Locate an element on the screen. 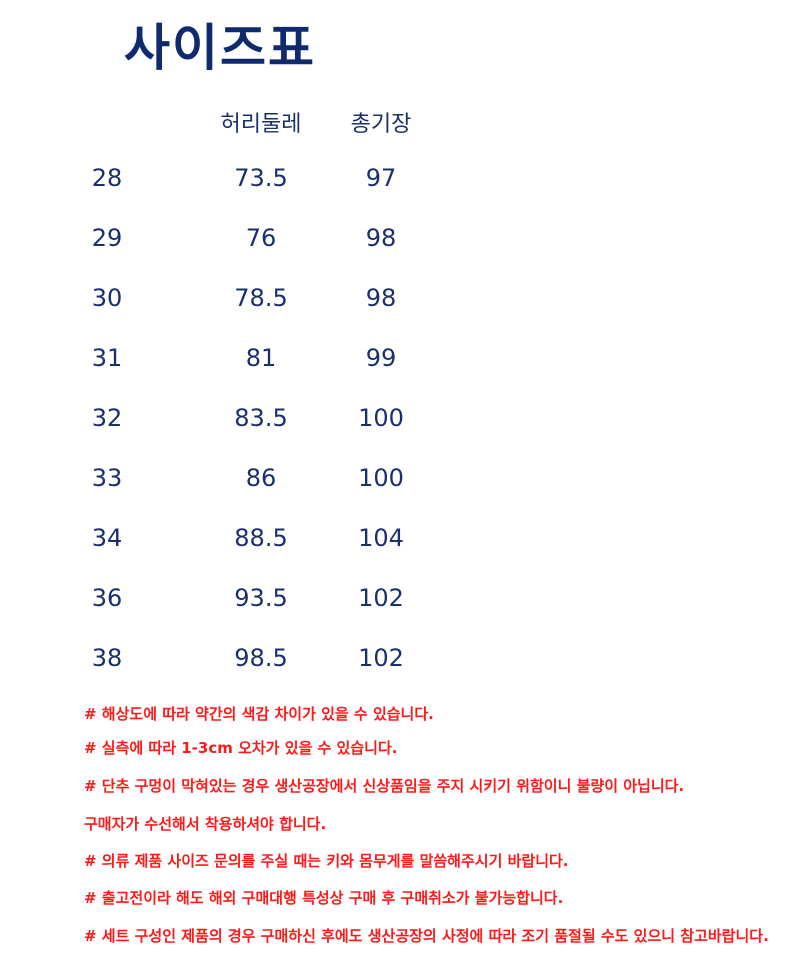 Image resolution: width=800 pixels, height=959 pixels. cell-waist: 86 is located at coordinates (261, 478).